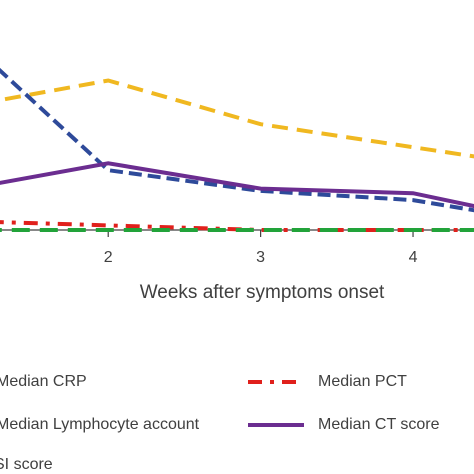  What do you see at coordinates (260, 257) in the screenshot?
I see `x-tick-label: 3` at bounding box center [260, 257].